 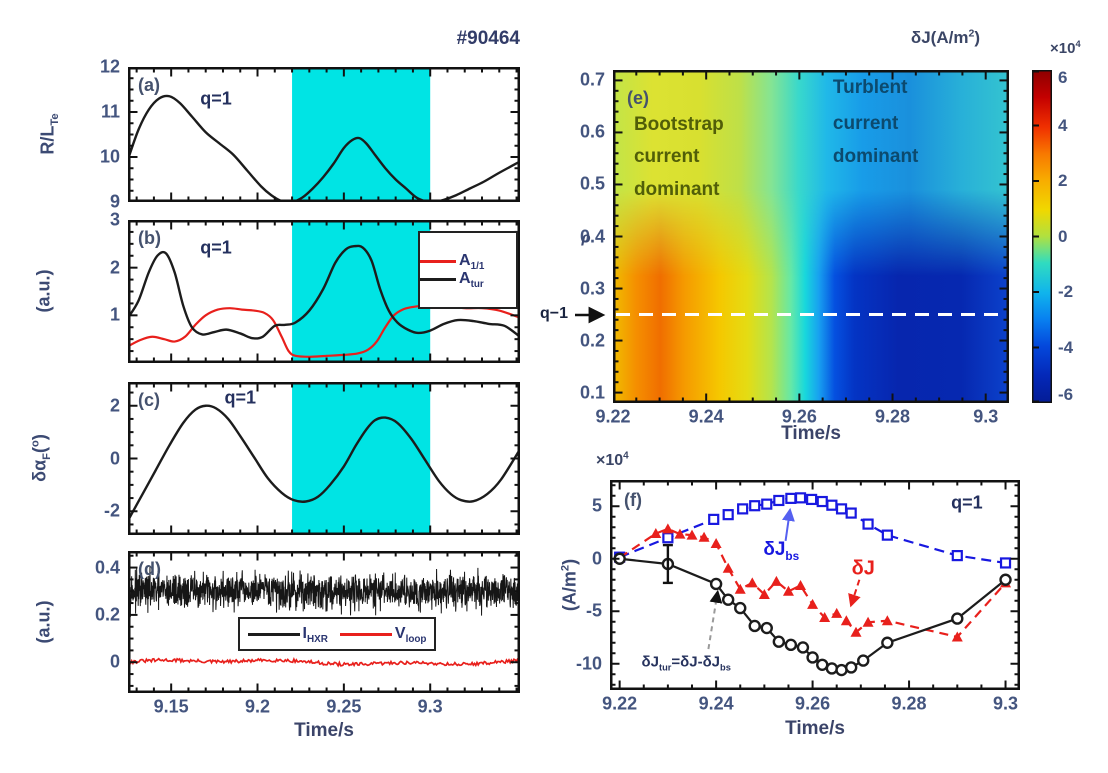 I want to click on colorbar-tick-label: -4, so click(x=1066, y=347).